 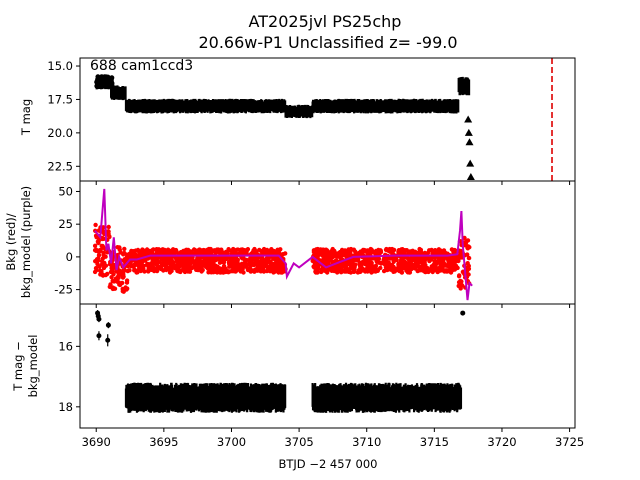 I want to click on x-tick-label: 3710, so click(x=366, y=442).